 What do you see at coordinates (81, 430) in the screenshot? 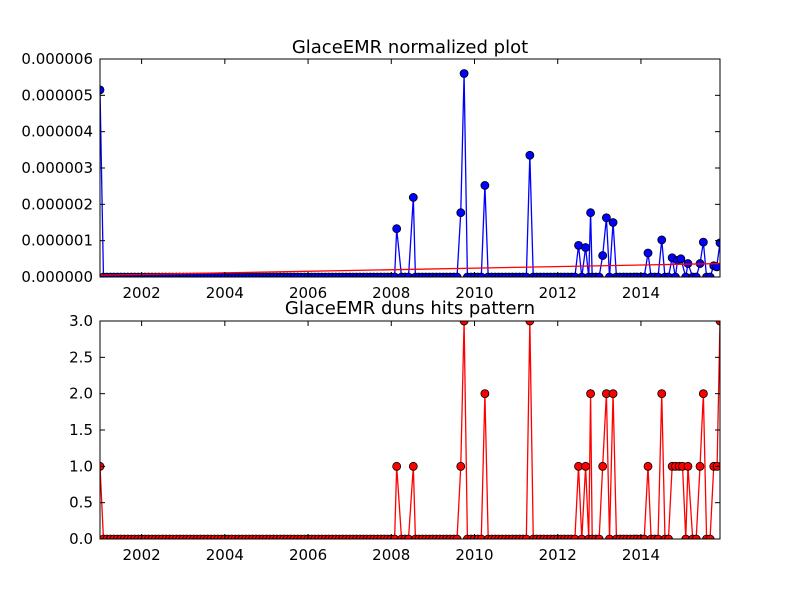
I see `y-tick-label: 1.5` at bounding box center [81, 430].